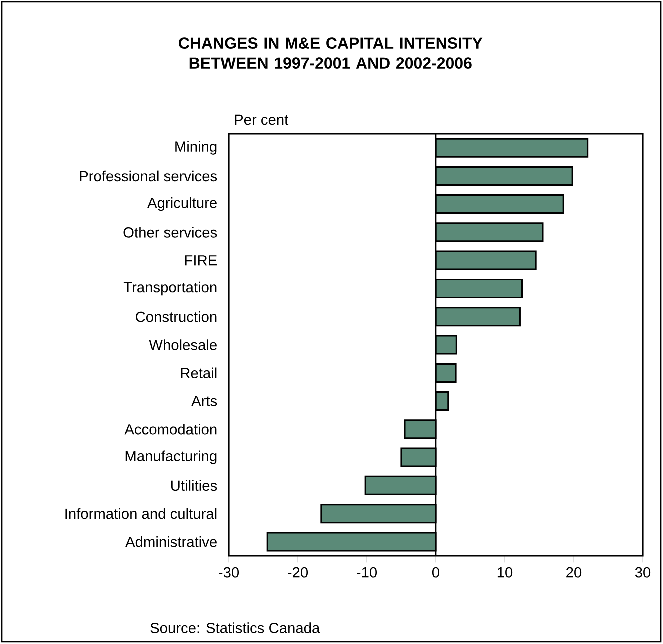 The height and width of the screenshot is (644, 663). Describe the element at coordinates (205, 401) in the screenshot. I see `y-tick-label: Arts` at that location.